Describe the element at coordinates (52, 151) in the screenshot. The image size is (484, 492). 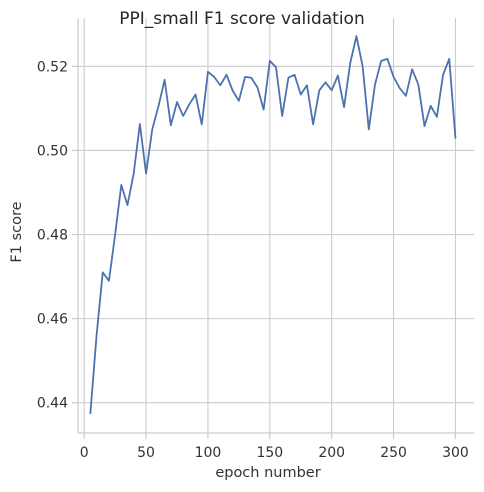
I see `y-tick-label: 0.50` at that location.